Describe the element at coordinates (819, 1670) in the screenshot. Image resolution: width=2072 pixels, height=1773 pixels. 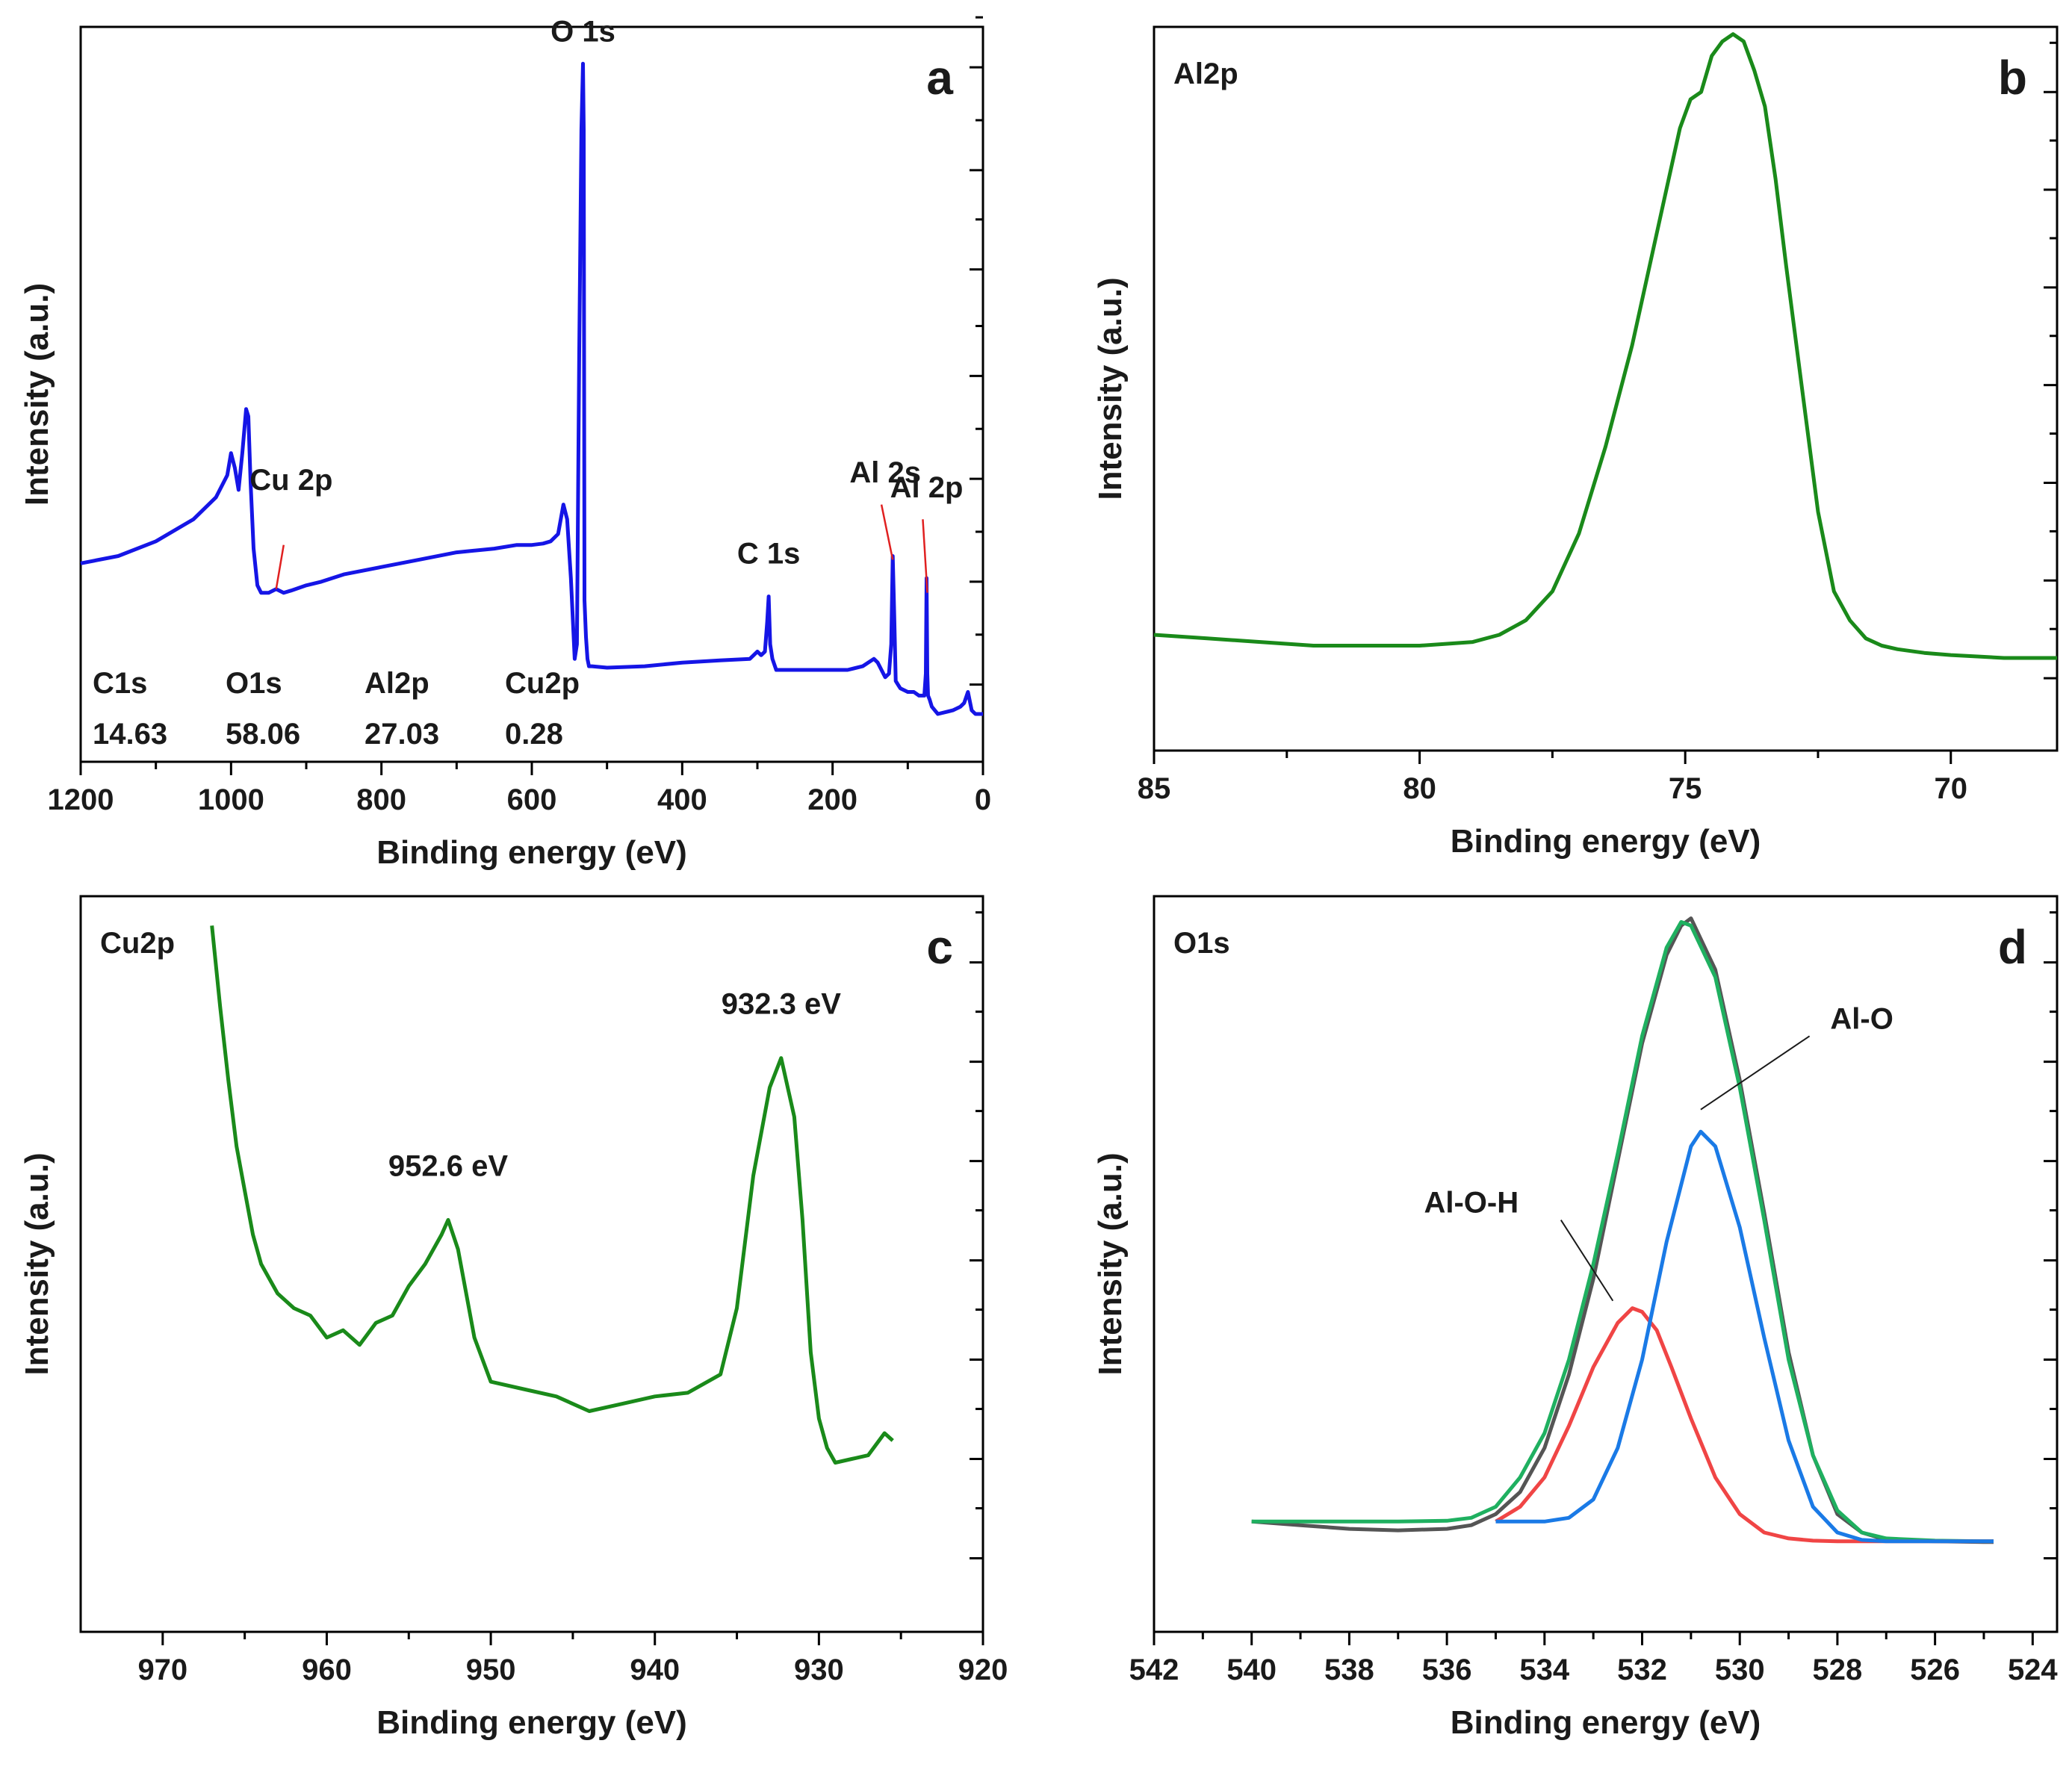
I see `x-tick-label: 930` at that location.